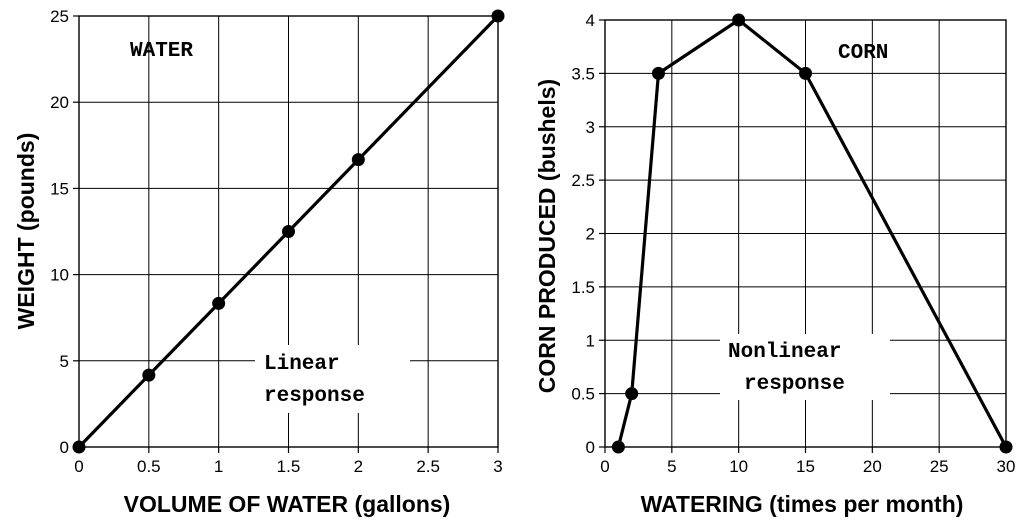  What do you see at coordinates (59, 188) in the screenshot?
I see `y-tick-label: 15` at bounding box center [59, 188].